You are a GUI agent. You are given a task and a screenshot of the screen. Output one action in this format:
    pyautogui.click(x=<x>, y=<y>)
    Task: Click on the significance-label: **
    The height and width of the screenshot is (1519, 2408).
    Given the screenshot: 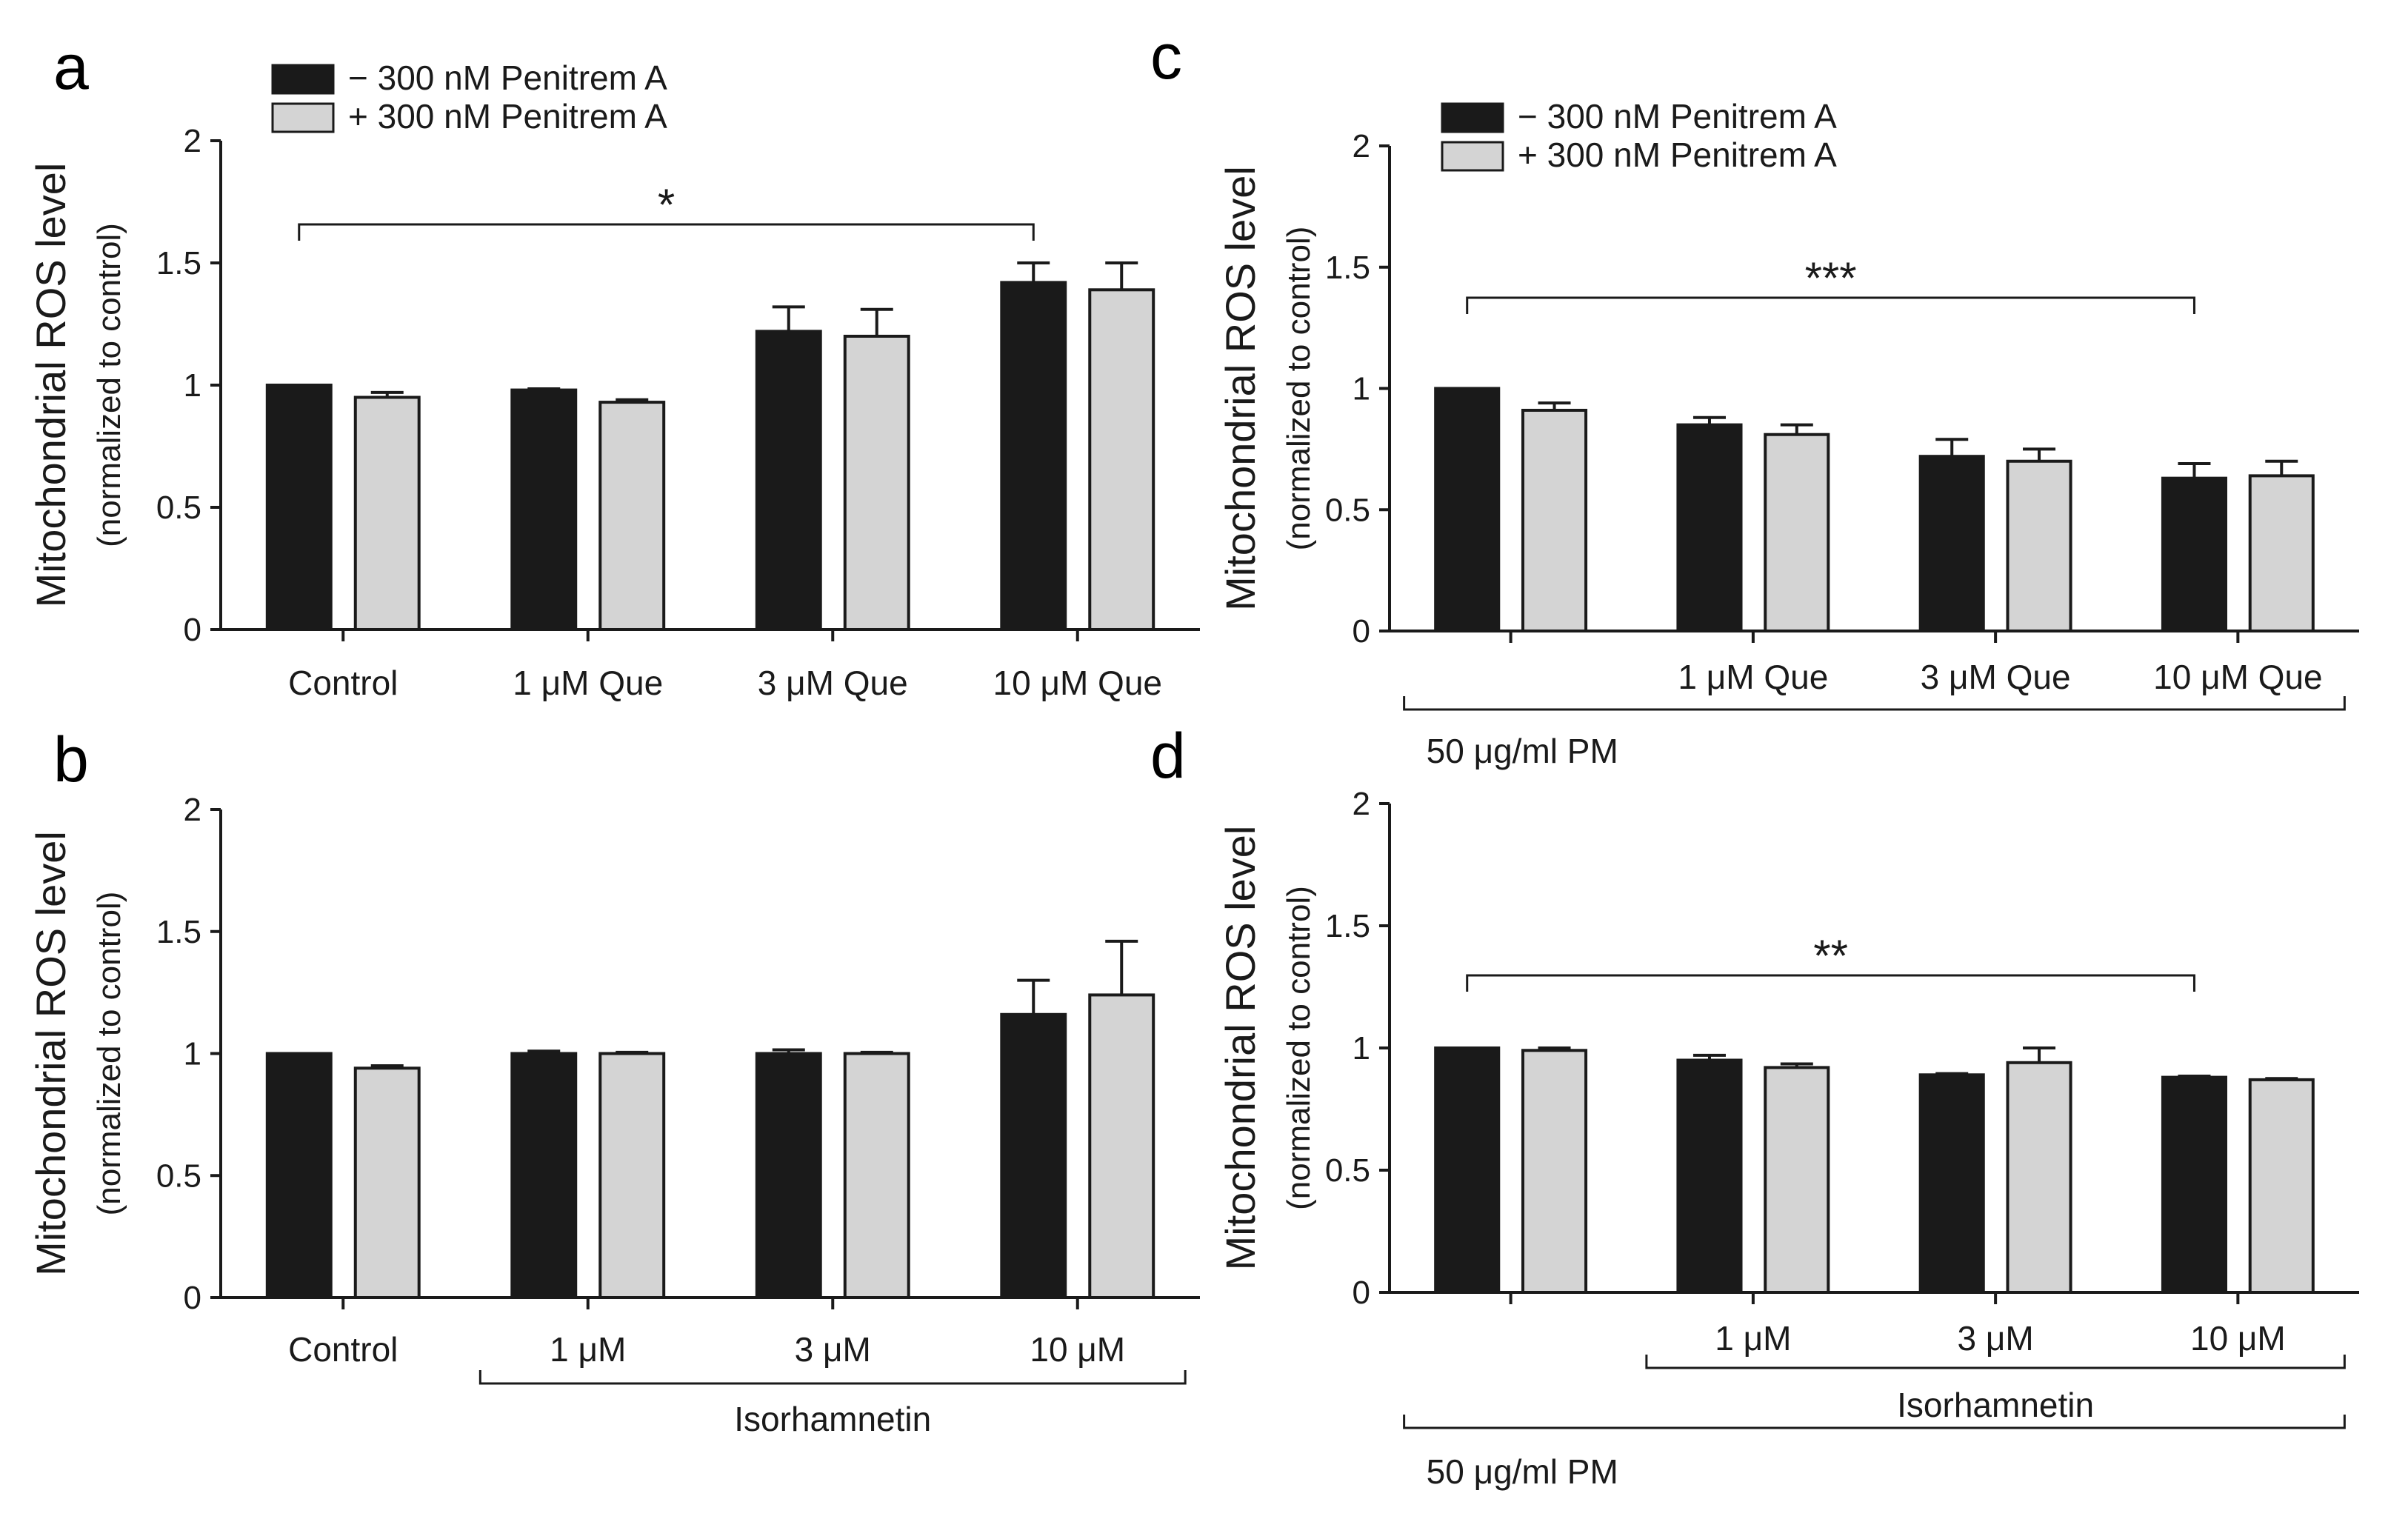 What is the action you would take?
    pyautogui.click(x=1830, y=956)
    